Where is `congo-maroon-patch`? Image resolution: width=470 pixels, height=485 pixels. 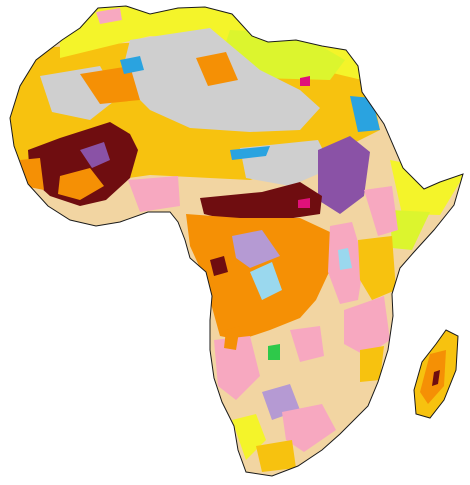 congo-maroon-patch is located at coordinates (219, 266).